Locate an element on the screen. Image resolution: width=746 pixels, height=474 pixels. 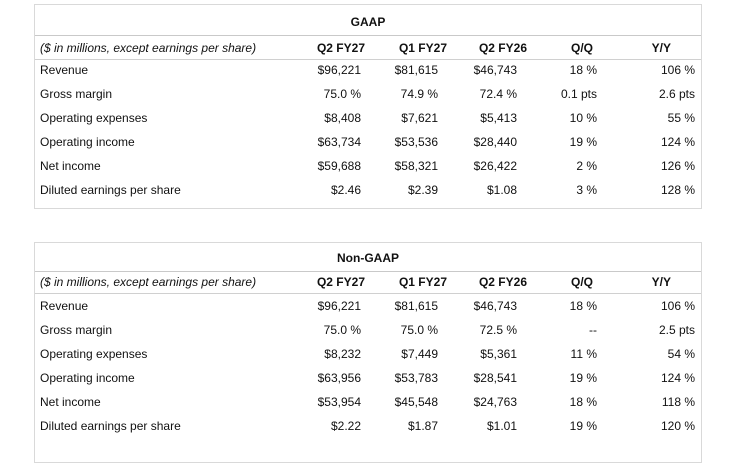
table-cell: $5,413 is located at coordinates (498, 118).